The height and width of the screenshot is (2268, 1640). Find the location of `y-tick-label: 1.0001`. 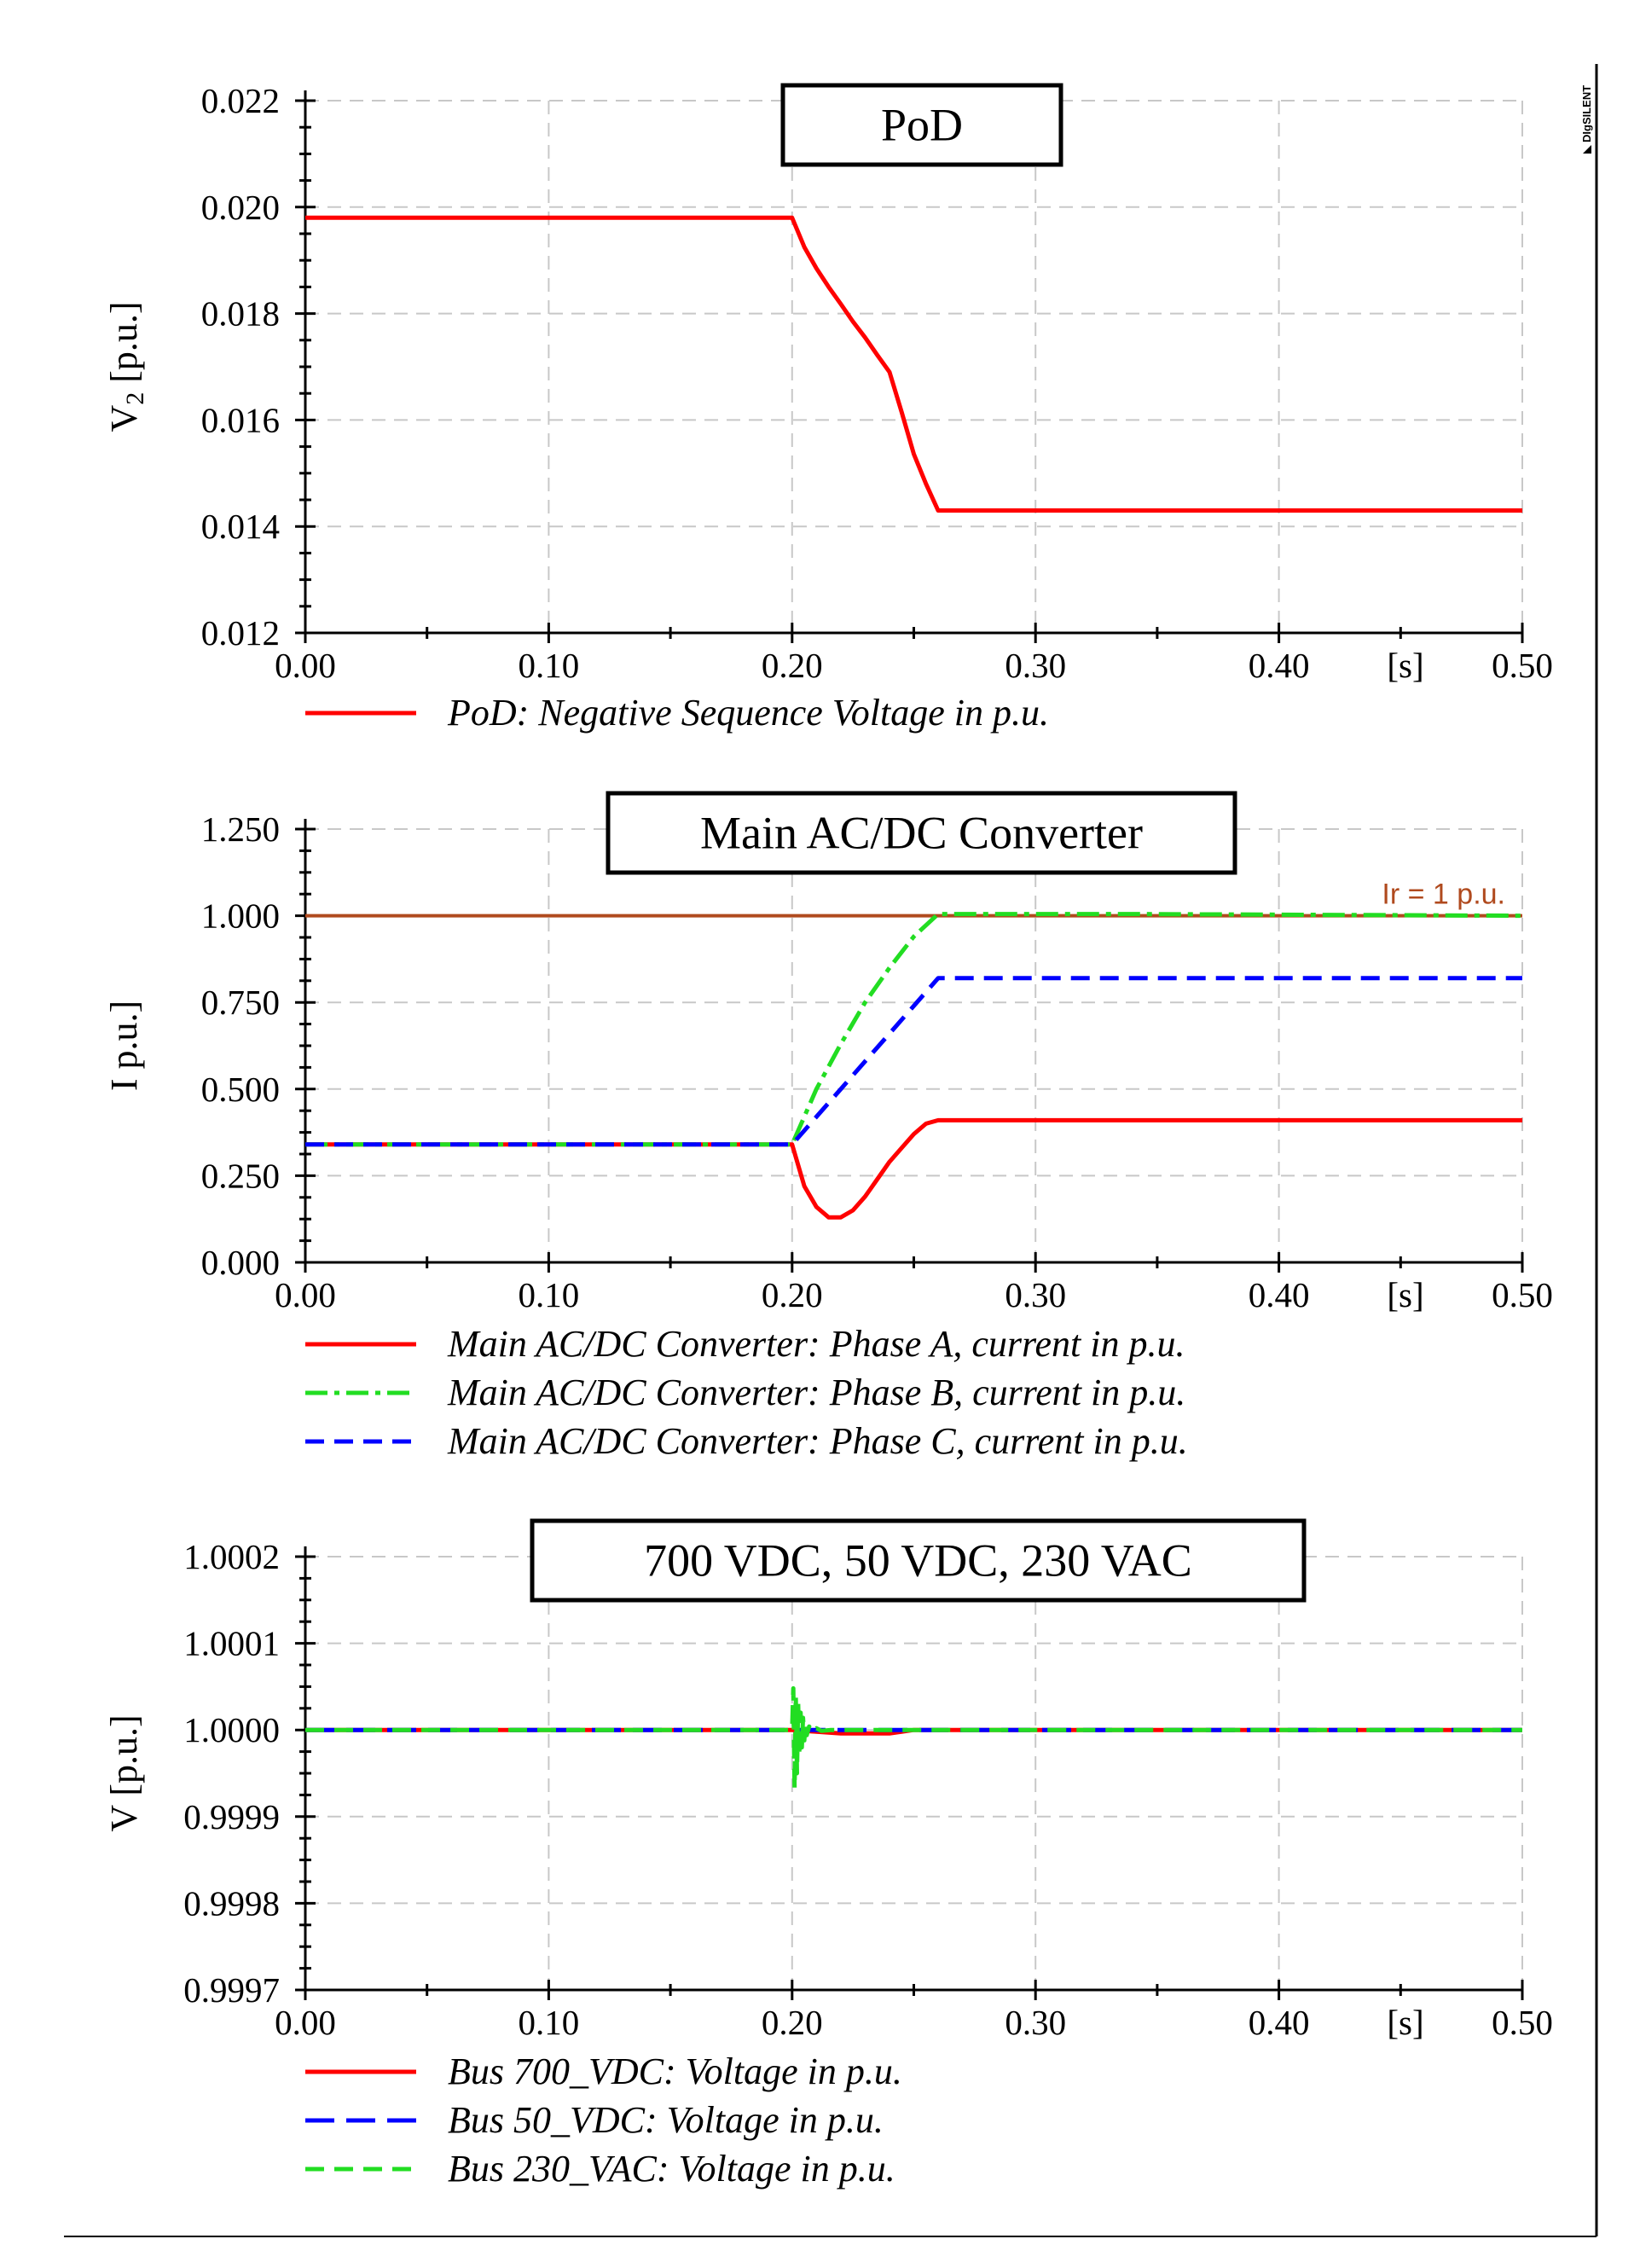

y-tick-label: 1.0001 is located at coordinates (231, 1643).